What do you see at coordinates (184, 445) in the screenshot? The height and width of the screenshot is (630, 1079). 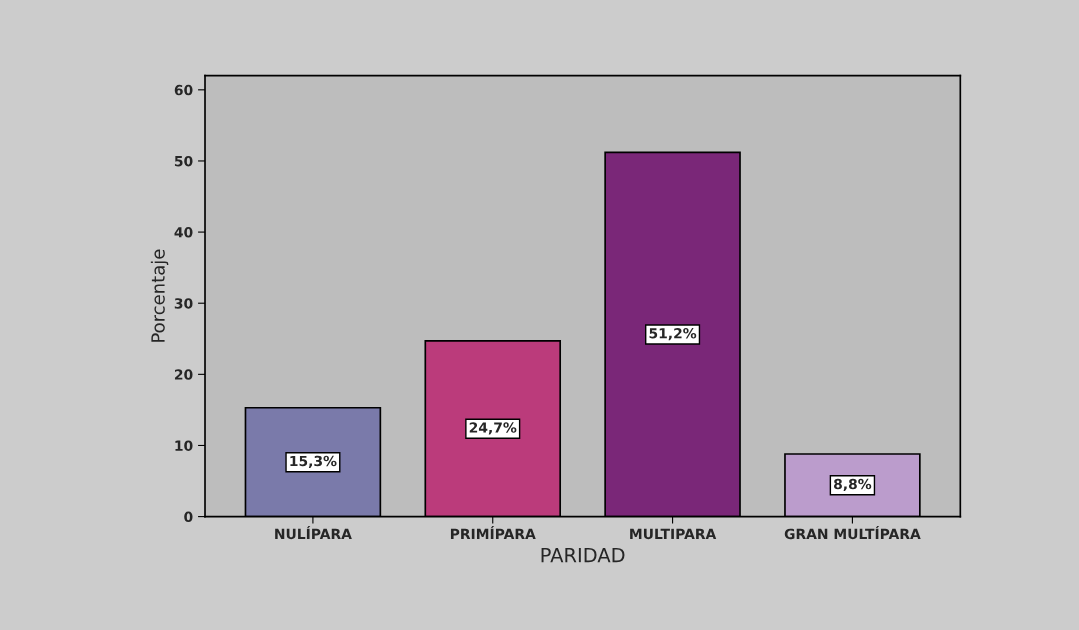 I see `y-tick-label: 10` at bounding box center [184, 445].